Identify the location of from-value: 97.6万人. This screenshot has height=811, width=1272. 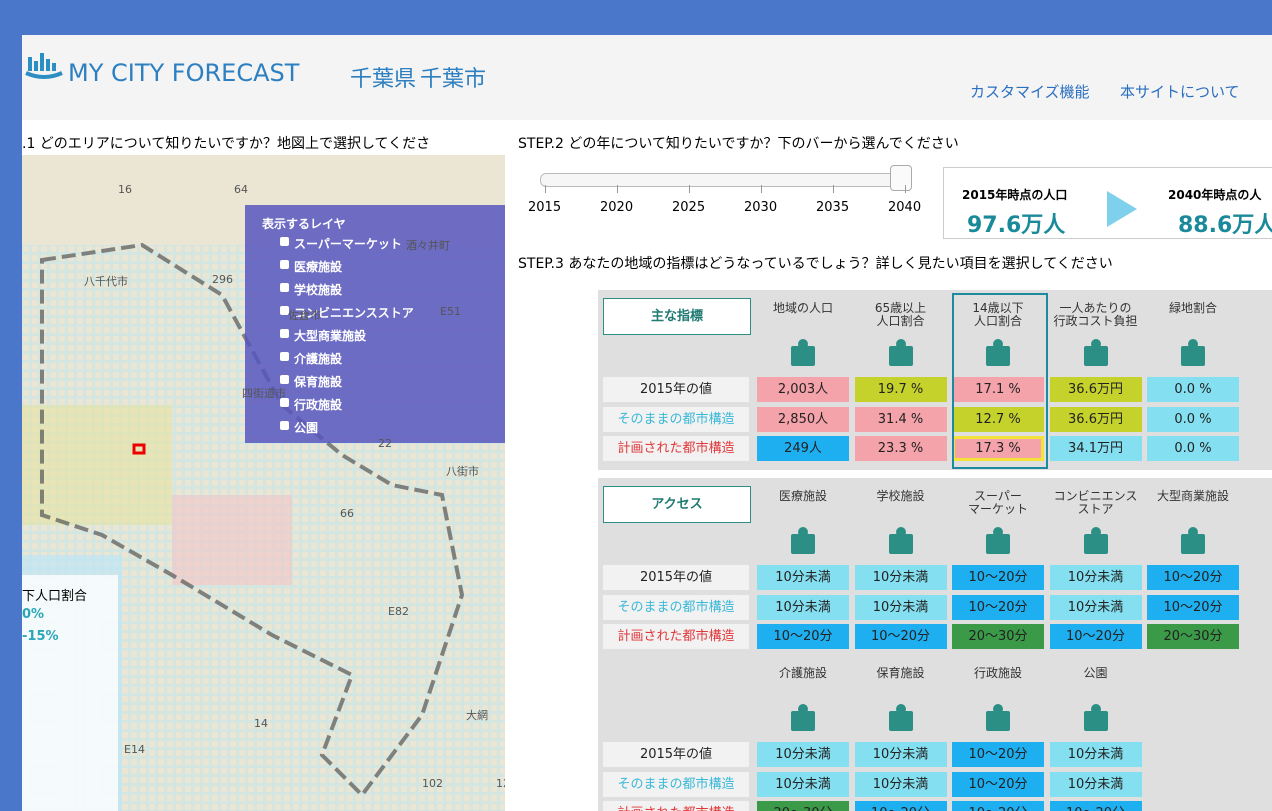
(1016, 225).